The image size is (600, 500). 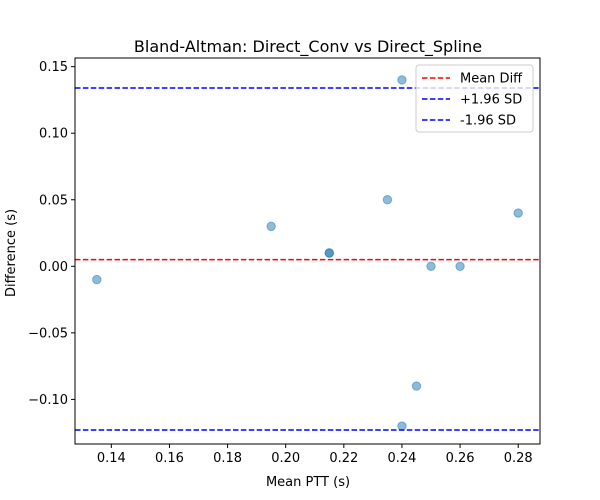 What do you see at coordinates (491, 100) in the screenshot?
I see `legend-label: +1.96 SD` at bounding box center [491, 100].